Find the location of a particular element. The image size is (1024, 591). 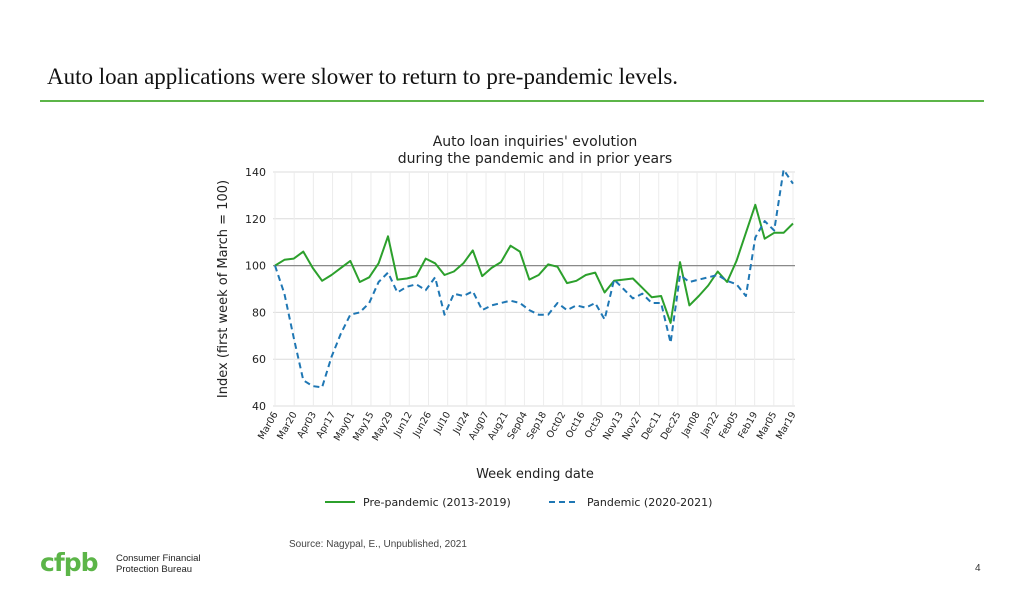

x-tick-label: Jan08 is located at coordinates (690, 425).